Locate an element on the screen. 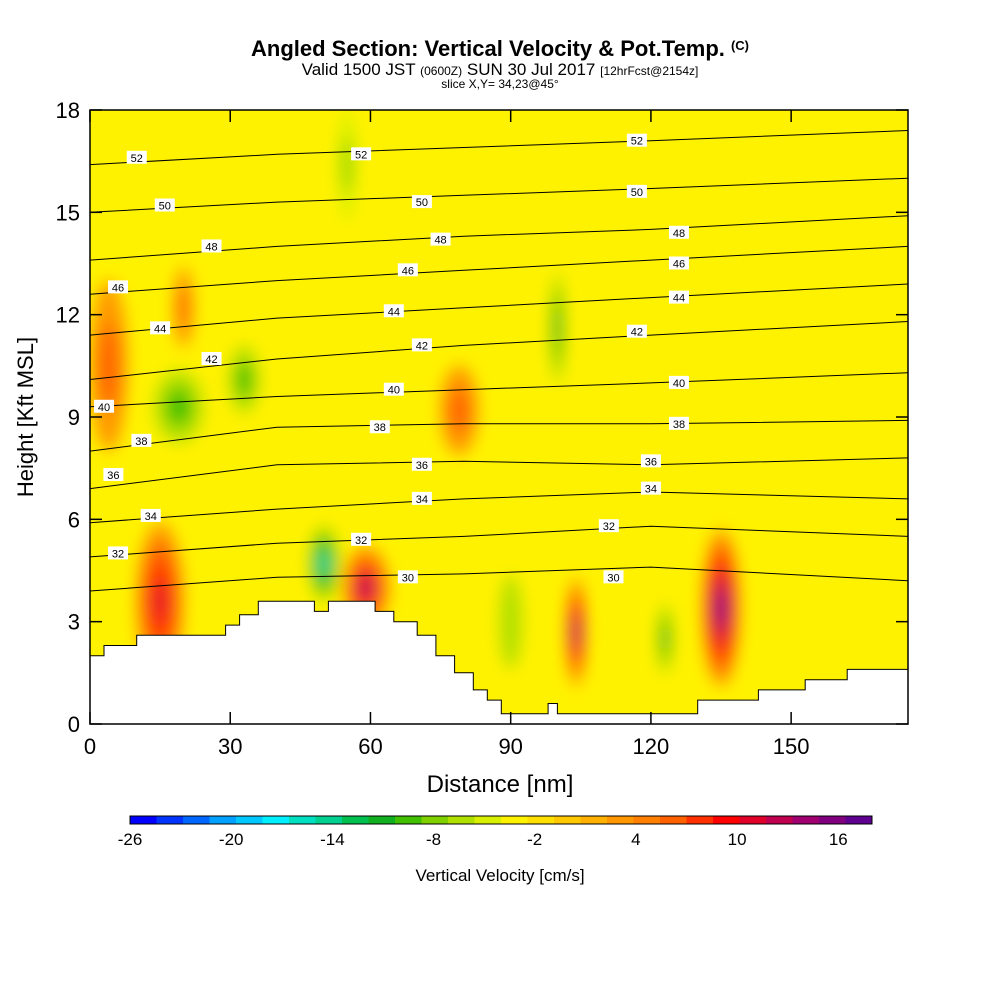 The image size is (1000, 1000). colorbar: -26 -20 -14 -8 -2 4 10 16 is located at coordinates (495, 832).